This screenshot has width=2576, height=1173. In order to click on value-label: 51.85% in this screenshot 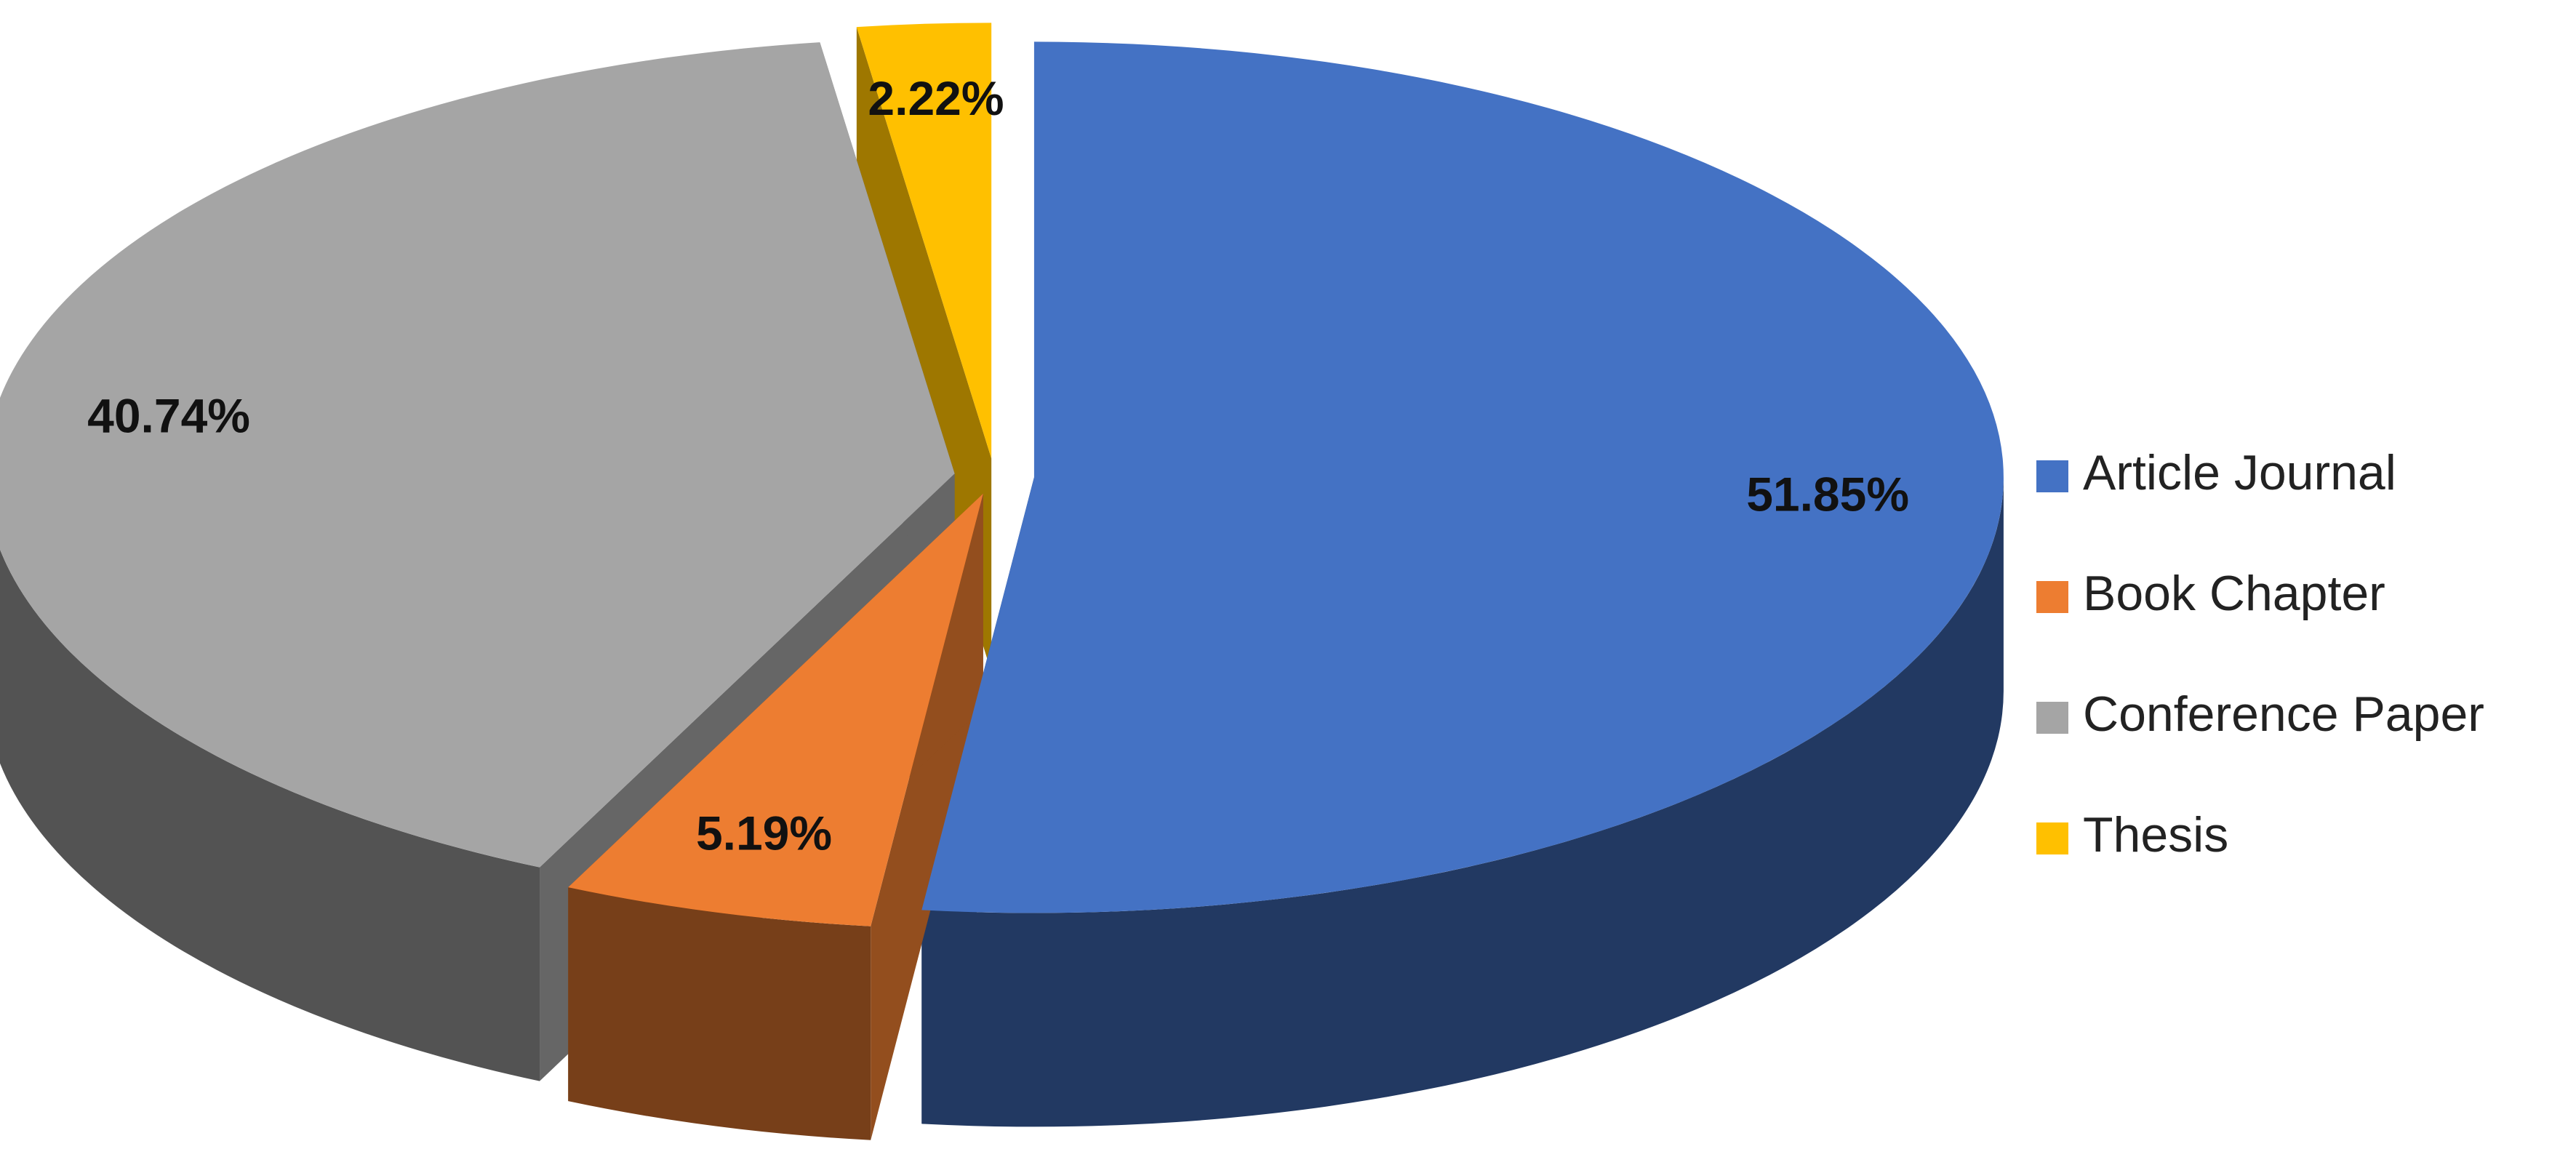, I will do `click(1827, 494)`.